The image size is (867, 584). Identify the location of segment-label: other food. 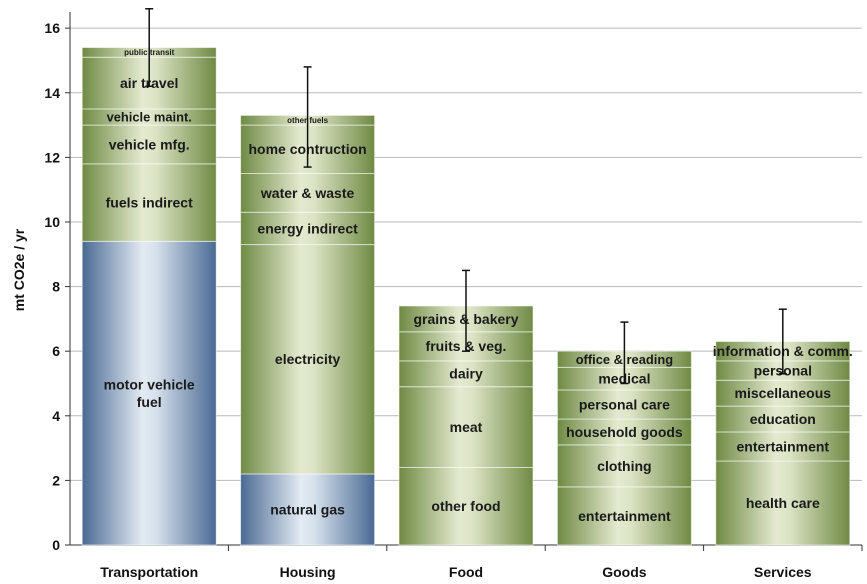
(465, 506).